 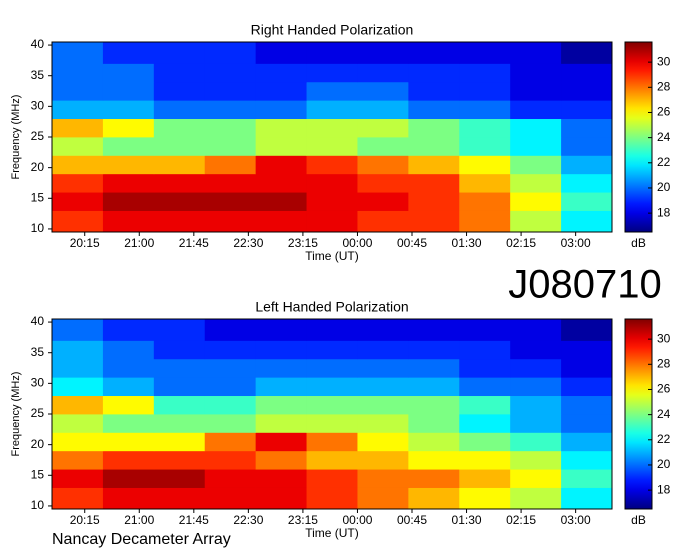 What do you see at coordinates (664, 162) in the screenshot?
I see `colorbar-tick-label: 22` at bounding box center [664, 162].